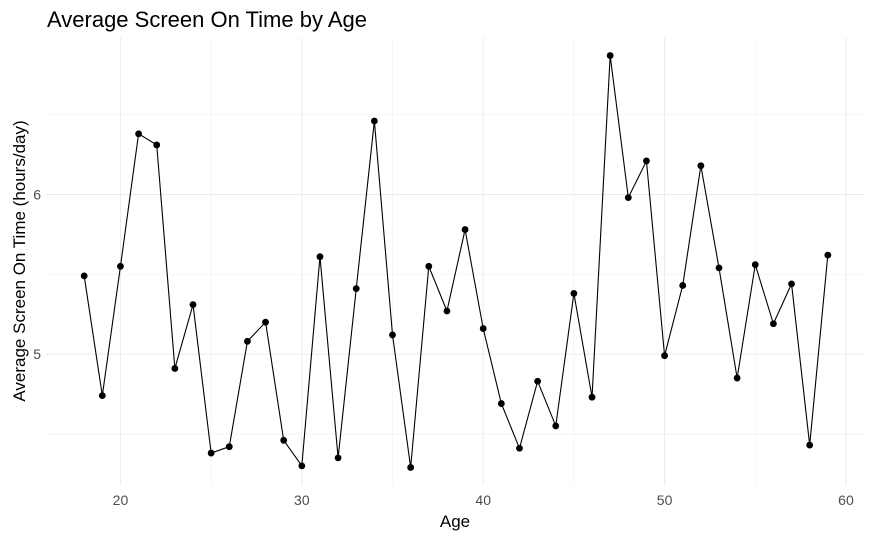 The width and height of the screenshot is (875, 545). What do you see at coordinates (455, 521) in the screenshot?
I see `x-axis-title: Age` at bounding box center [455, 521].